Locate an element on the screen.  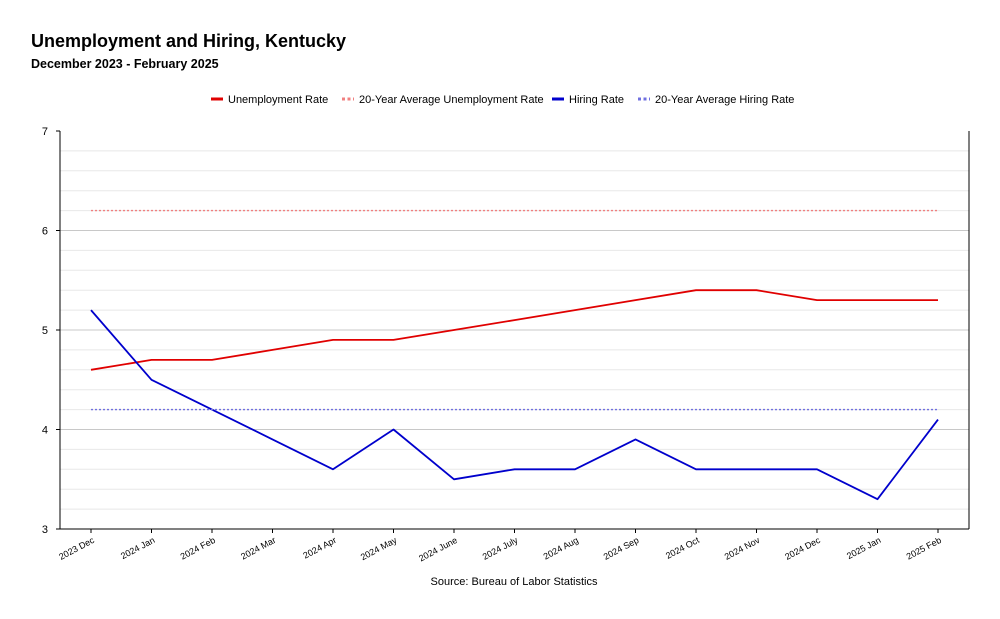
x-tick-label: 2025 Feb is located at coordinates (924, 548).